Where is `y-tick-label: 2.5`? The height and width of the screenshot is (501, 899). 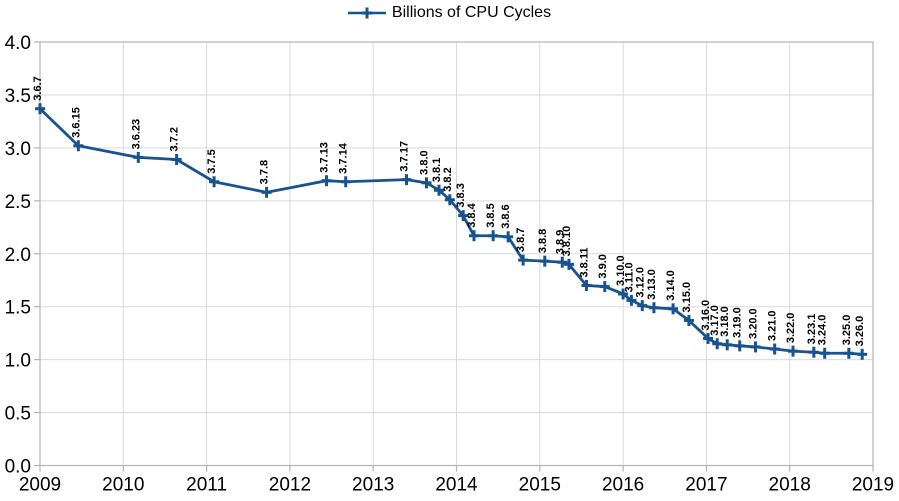 y-tick-label: 2.5 is located at coordinates (18, 202).